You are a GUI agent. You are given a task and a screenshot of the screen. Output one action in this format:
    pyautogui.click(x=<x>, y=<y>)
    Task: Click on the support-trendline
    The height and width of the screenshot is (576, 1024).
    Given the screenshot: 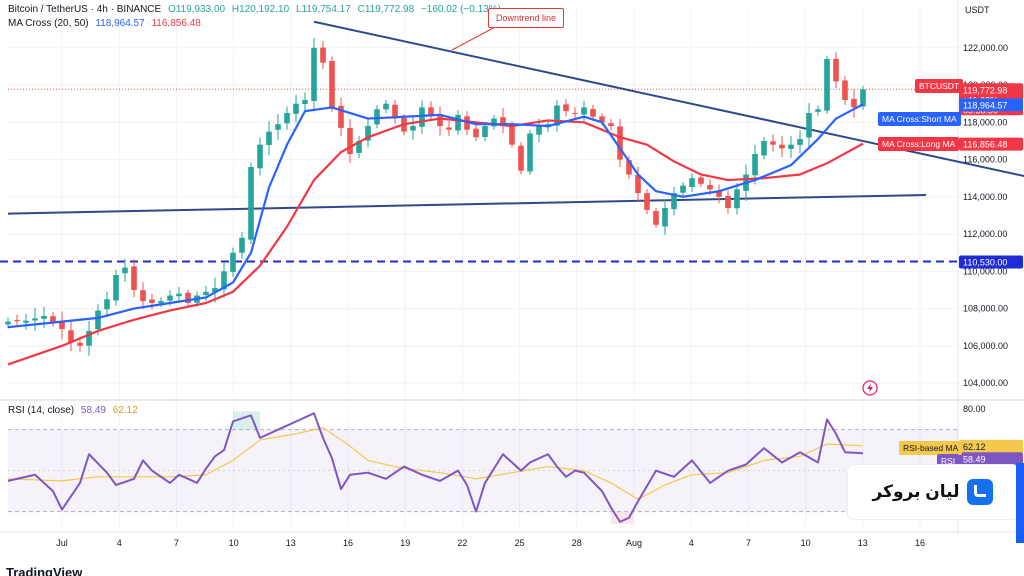 What is the action you would take?
    pyautogui.click(x=467, y=204)
    